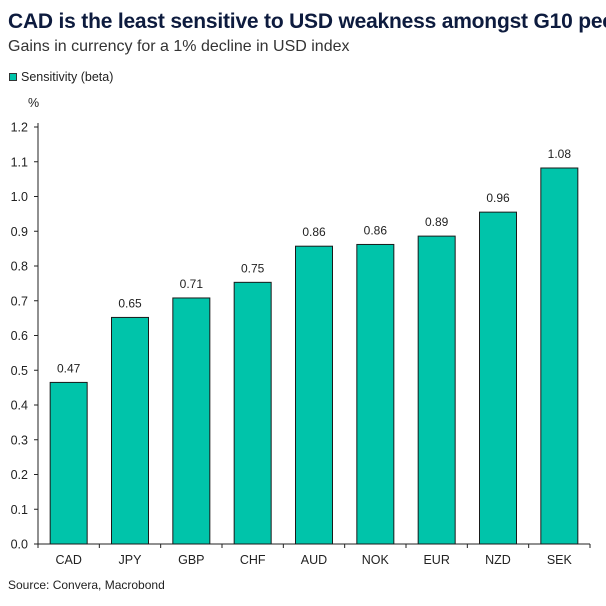 Image resolution: width=606 pixels, height=606 pixels. I want to click on bar-value-label: 1.08, so click(560, 154).